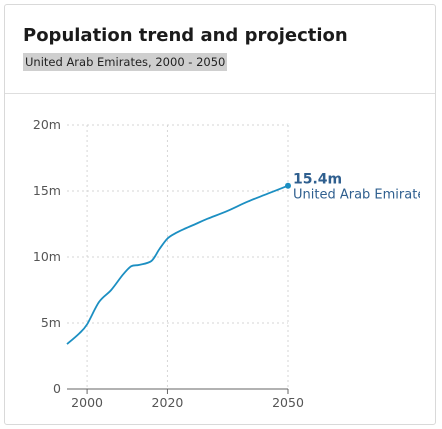 This screenshot has width=442, height=429. Describe the element at coordinates (362, 195) in the screenshot. I see `end-series-label: United Arab Emirates` at that location.